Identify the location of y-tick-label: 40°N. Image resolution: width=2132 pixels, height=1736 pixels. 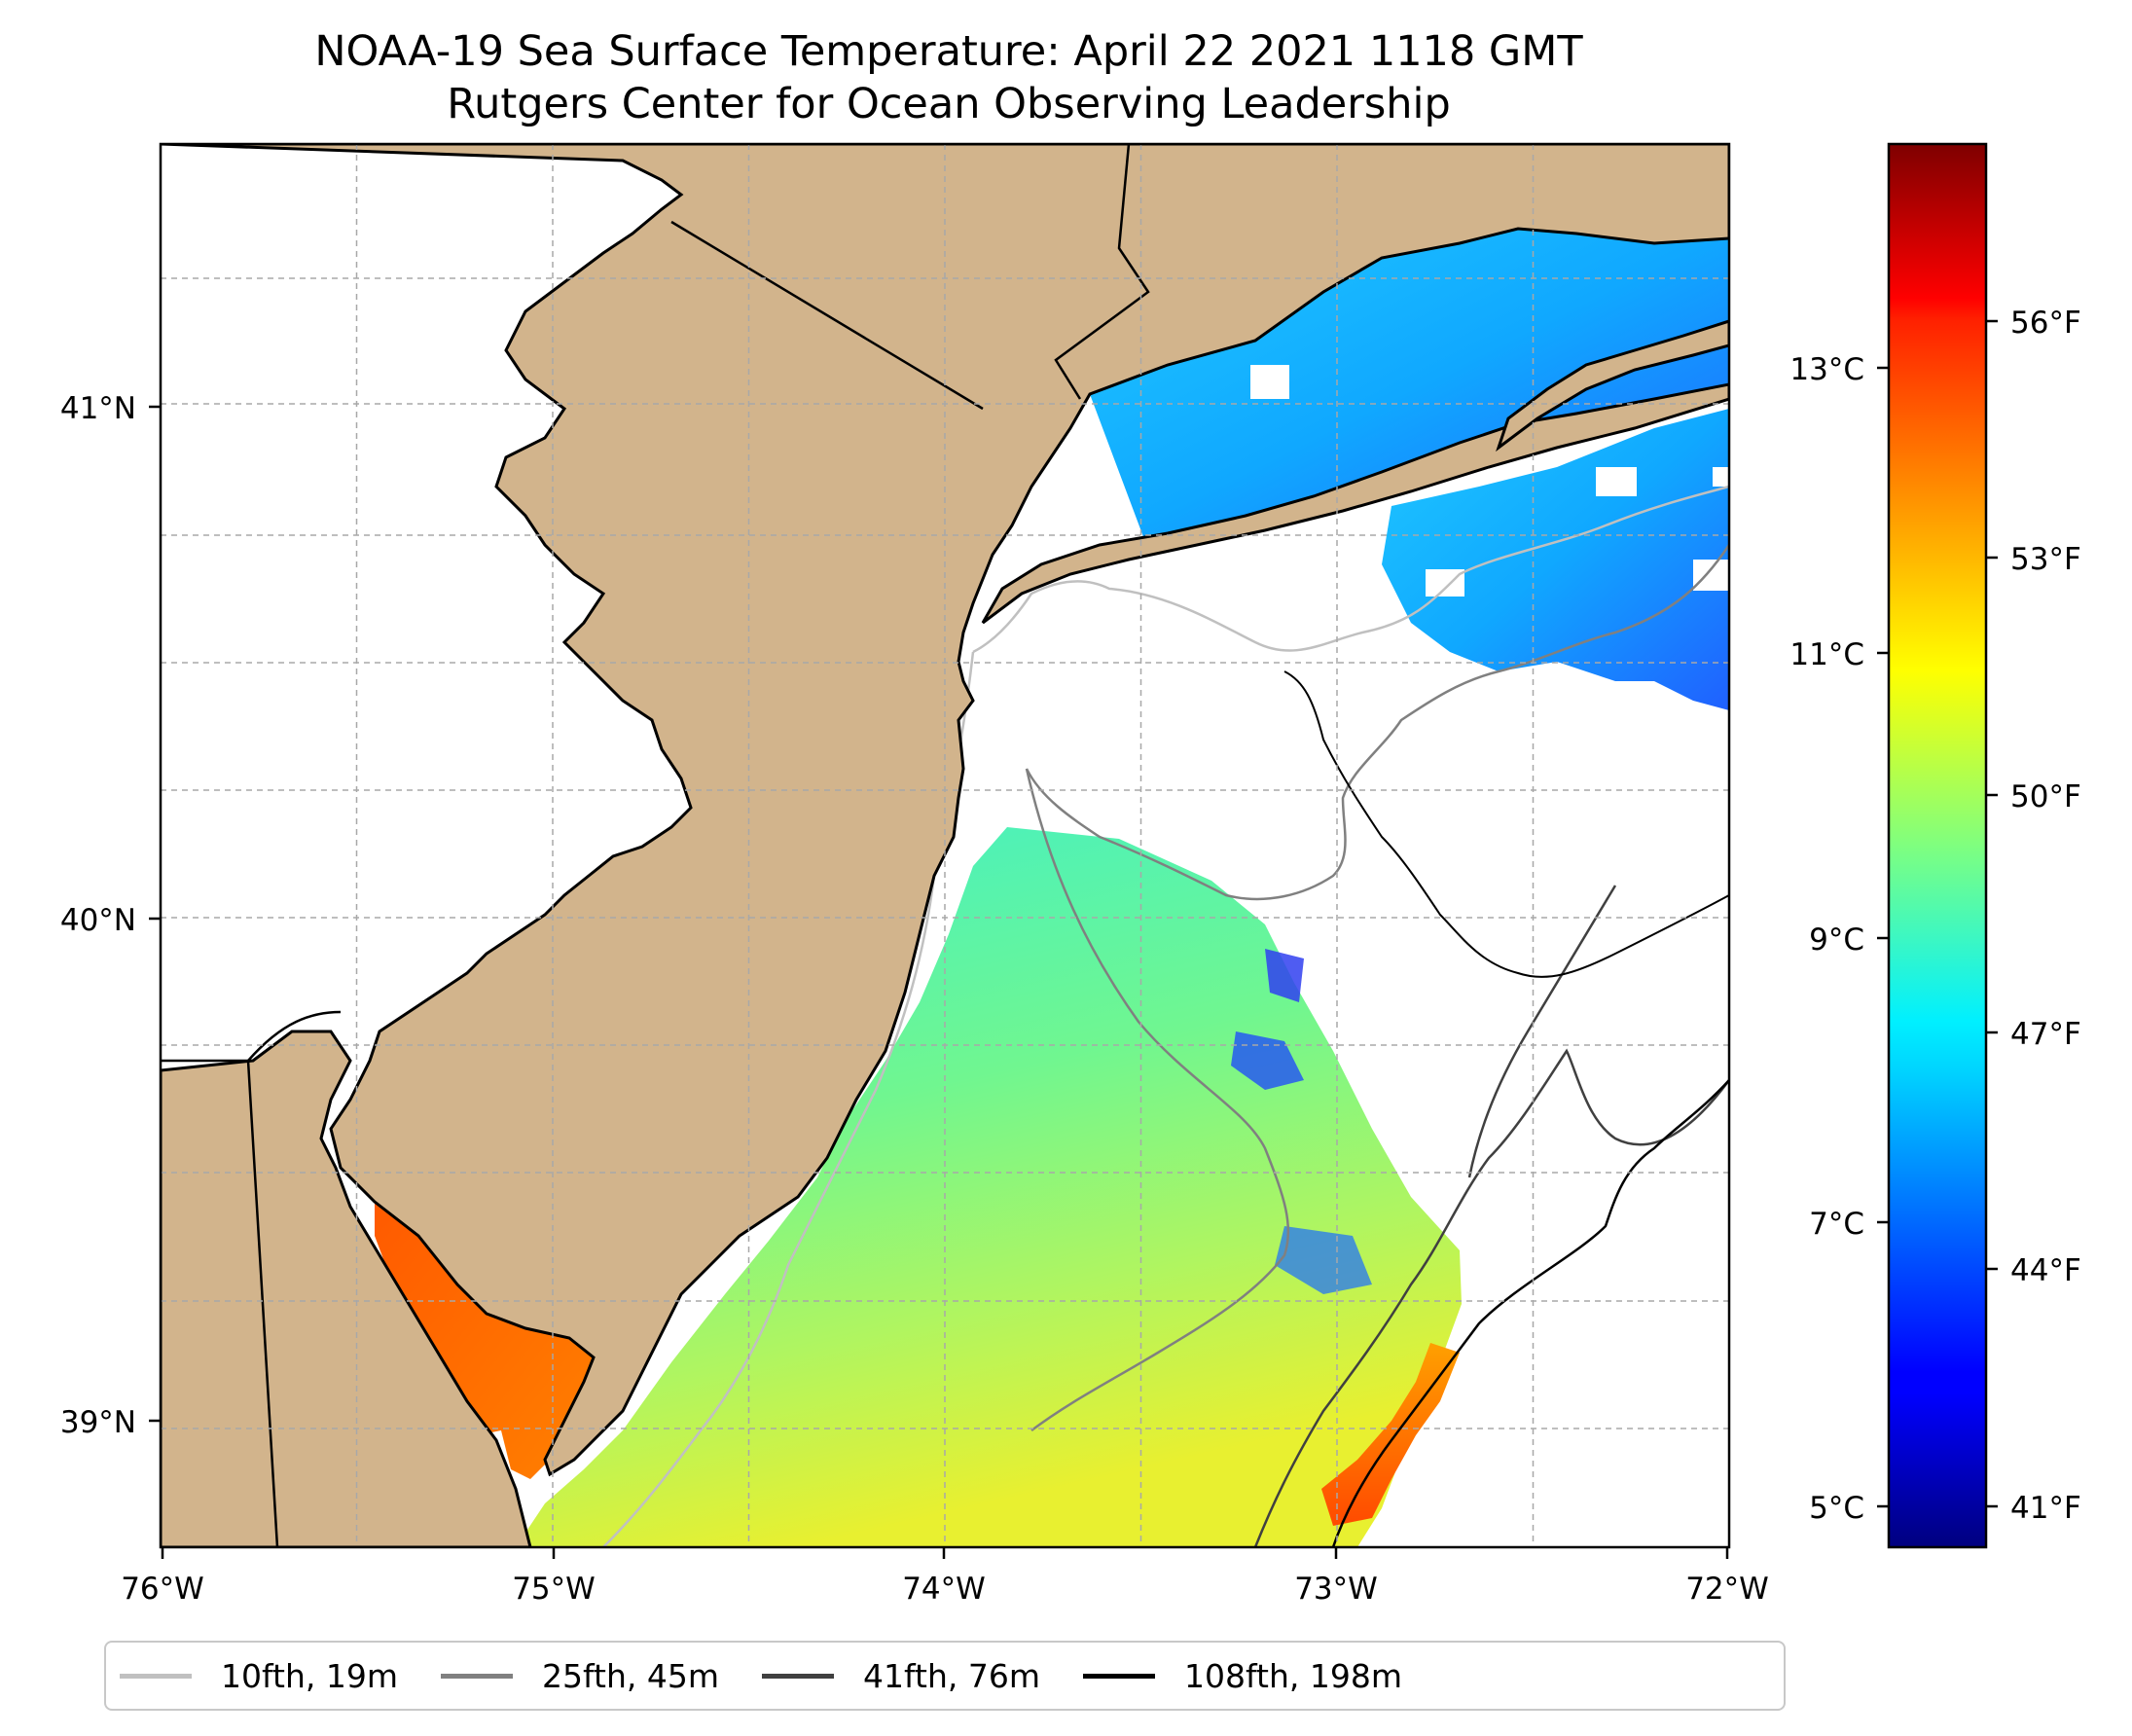
(98, 921).